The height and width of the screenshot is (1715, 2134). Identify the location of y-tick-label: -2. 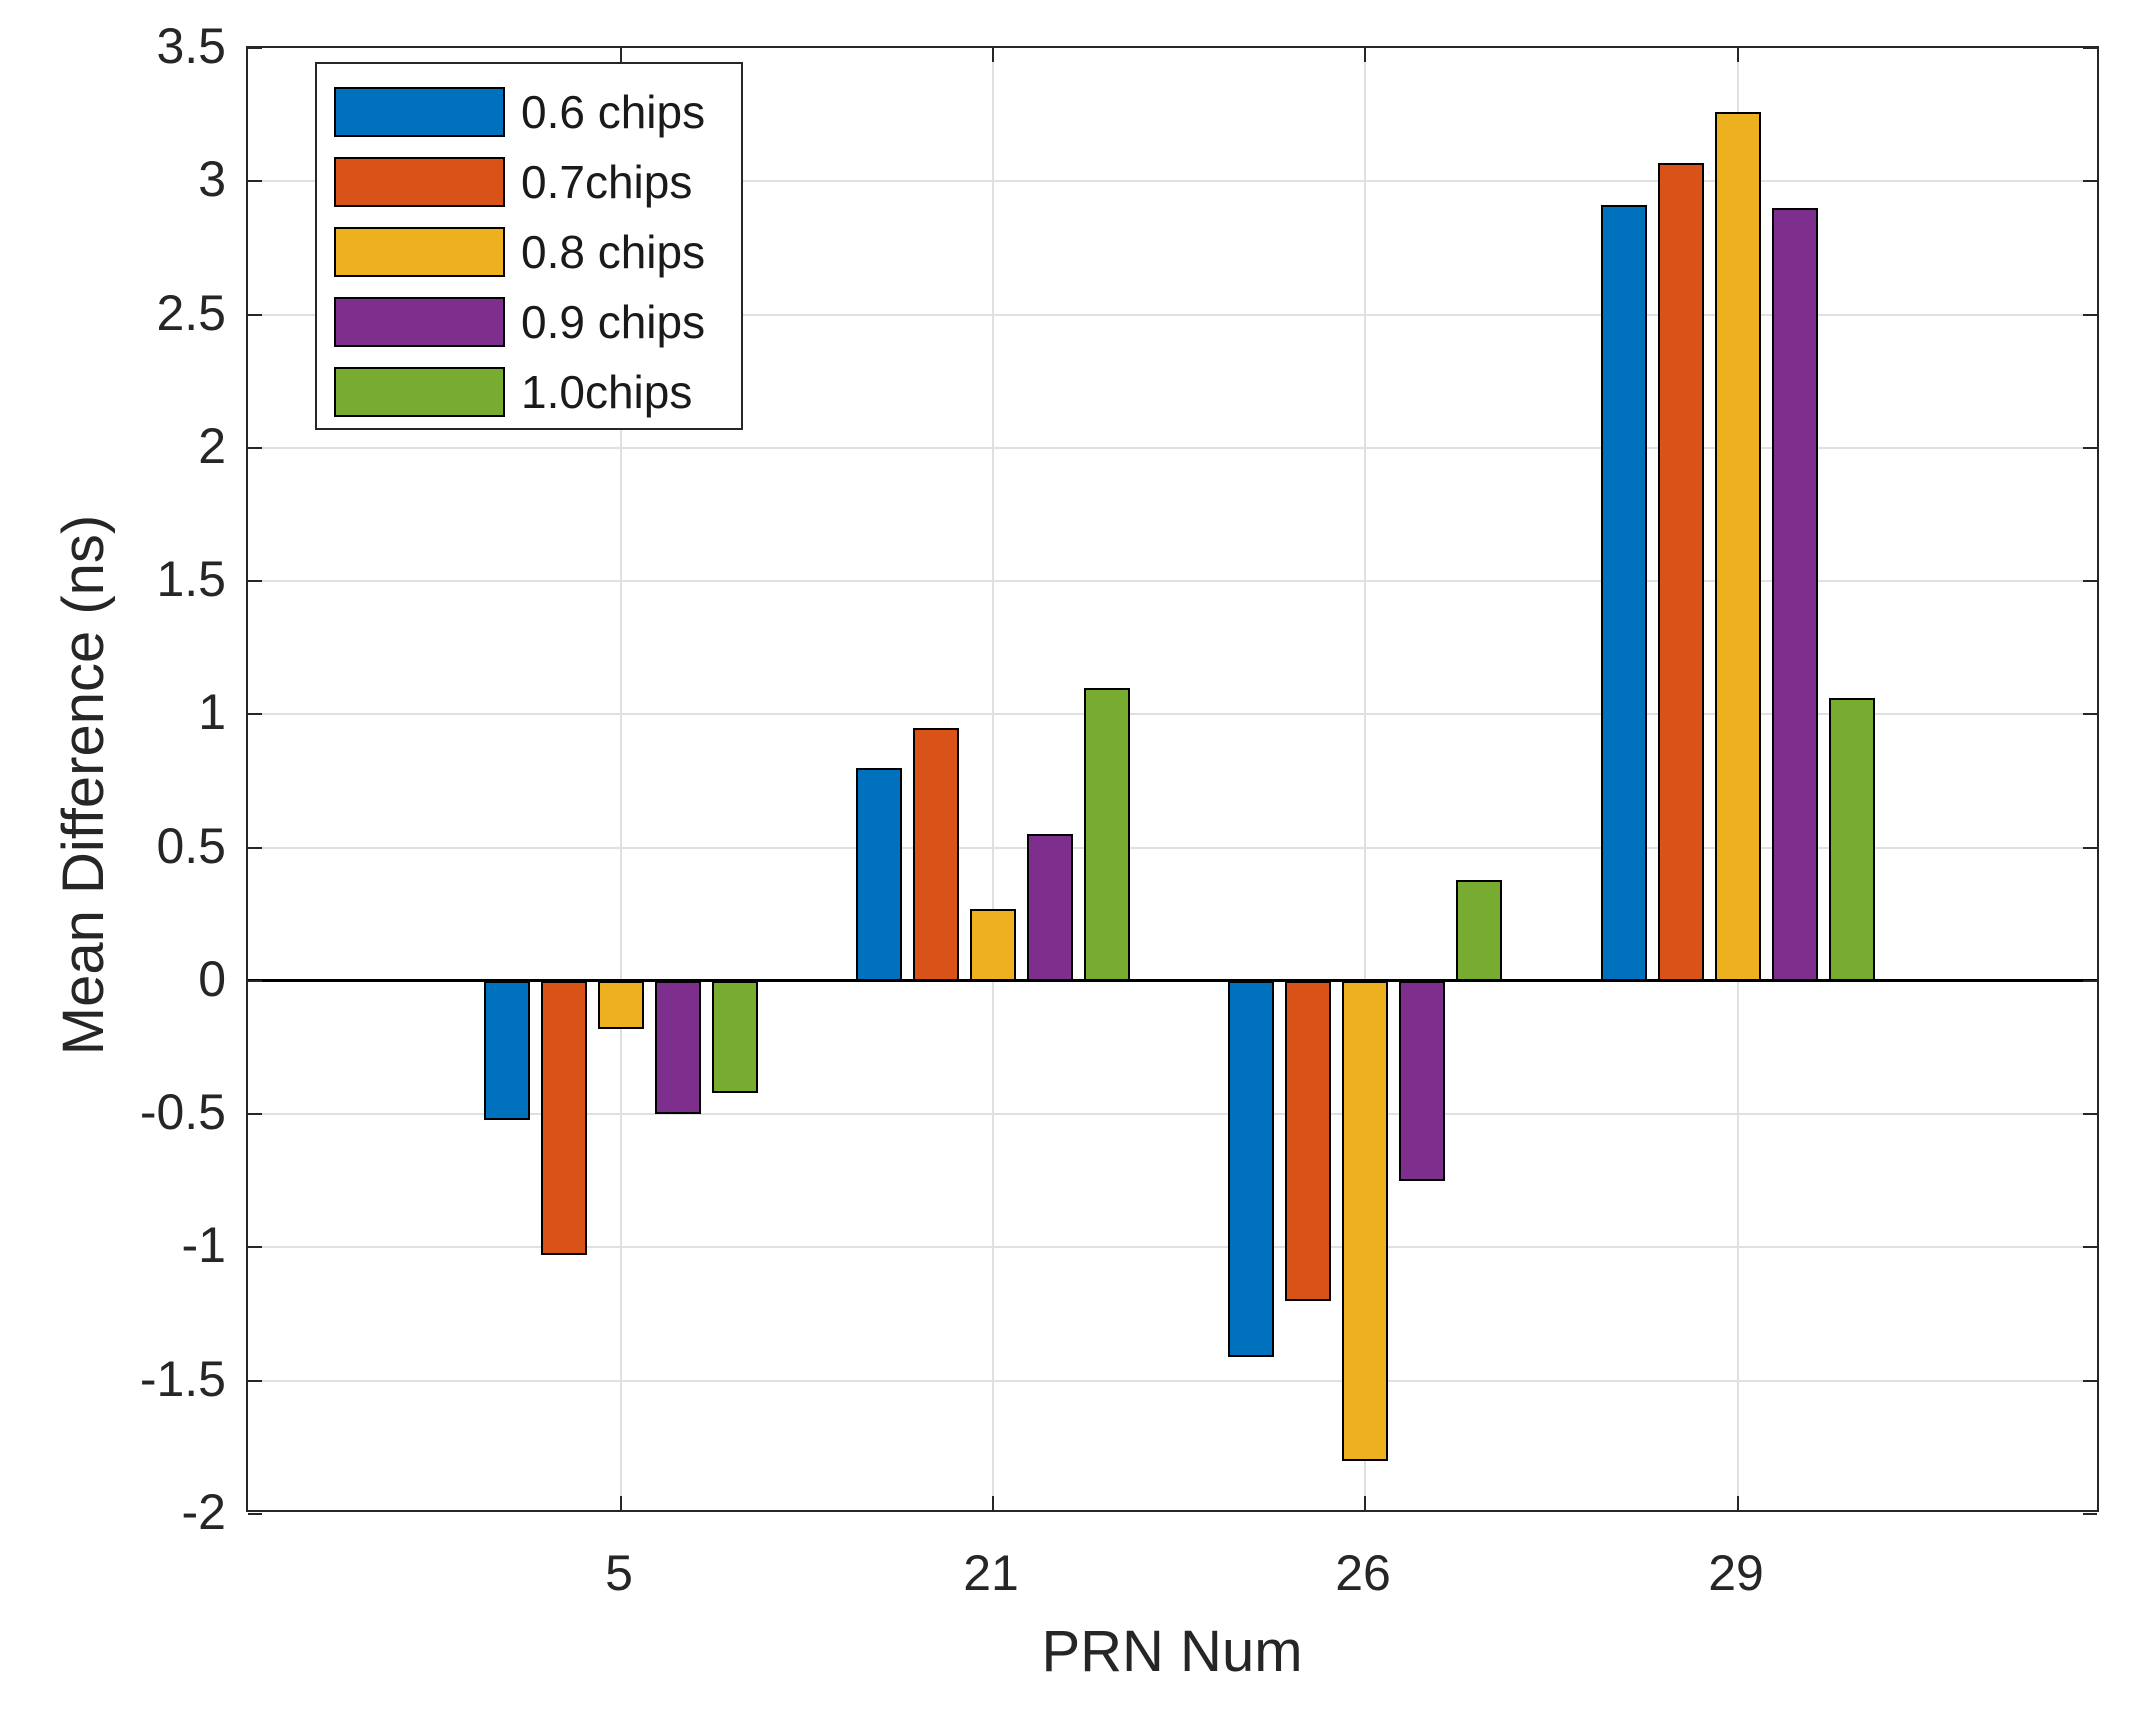
(203, 1512).